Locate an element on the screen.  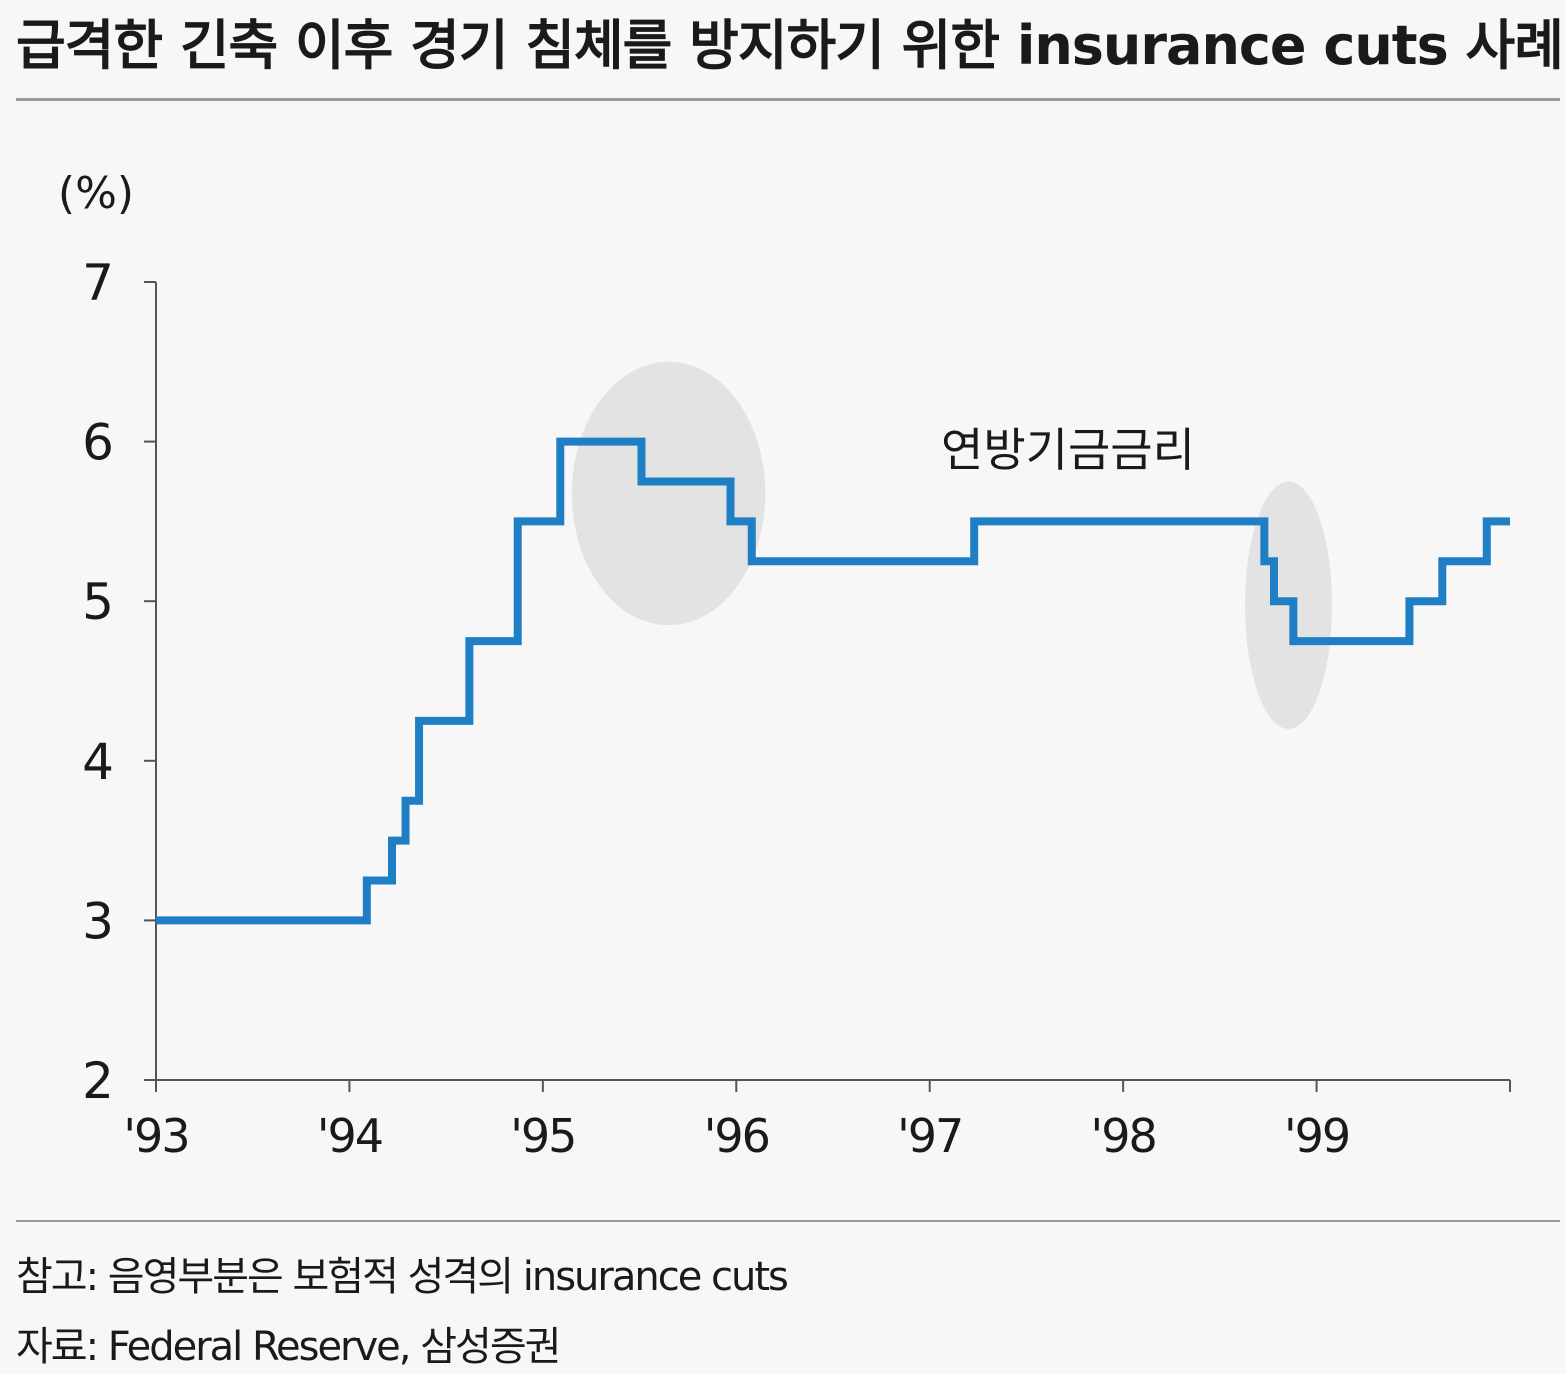
reference-note: 참고: 음영부분은 보험적 성격의 insurance cuts is located at coordinates (402, 1277).